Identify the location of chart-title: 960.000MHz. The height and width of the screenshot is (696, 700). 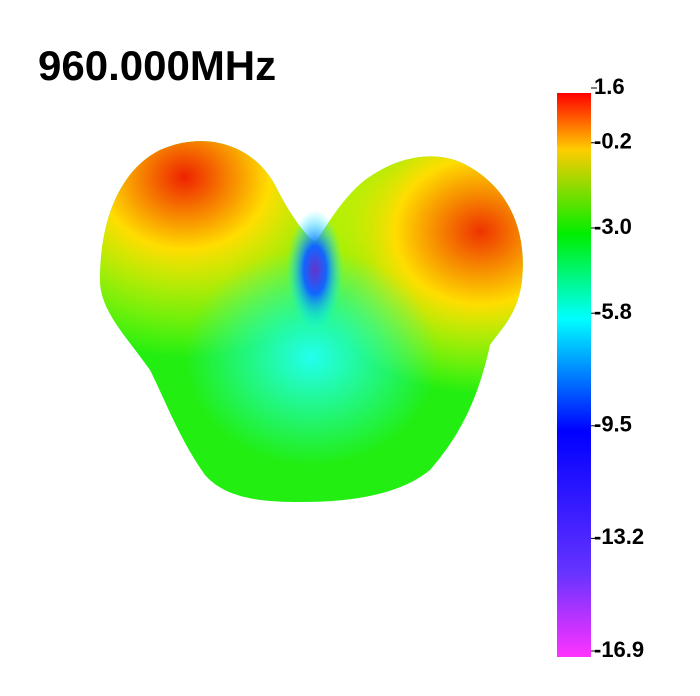
(157, 65).